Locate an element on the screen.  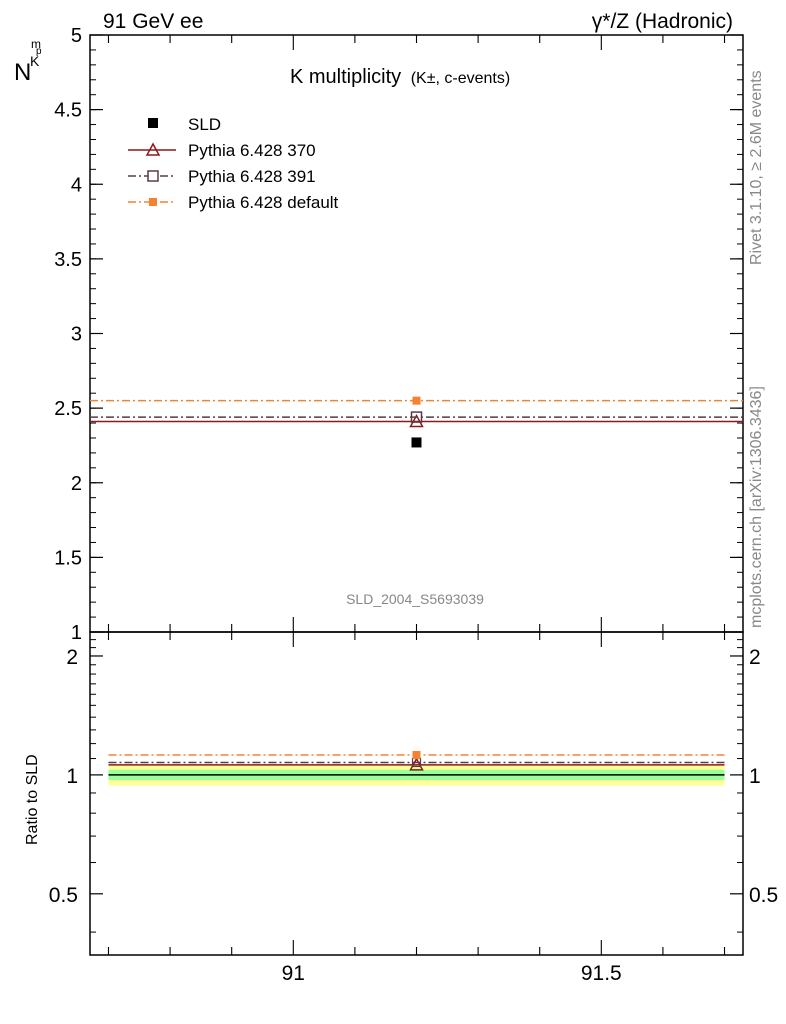
chart-title: K multiplicity (K±, c-events) is located at coordinates (400, 77).